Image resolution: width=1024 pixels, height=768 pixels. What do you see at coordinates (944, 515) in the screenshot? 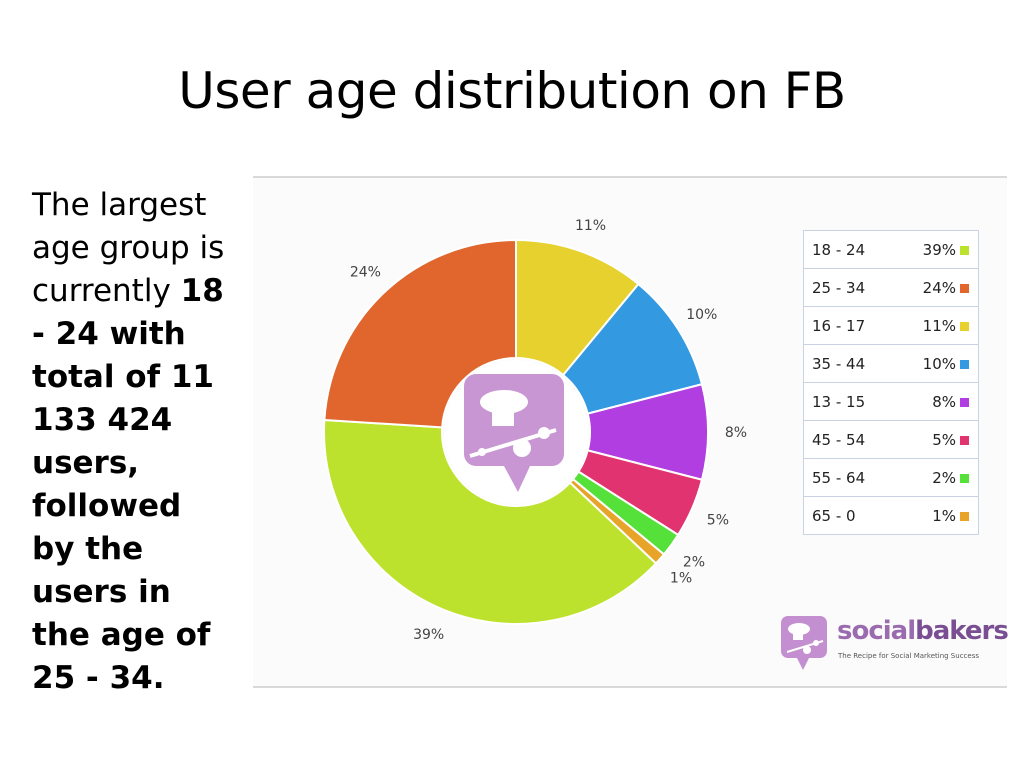
I see `legend-value: 1%` at bounding box center [944, 515].